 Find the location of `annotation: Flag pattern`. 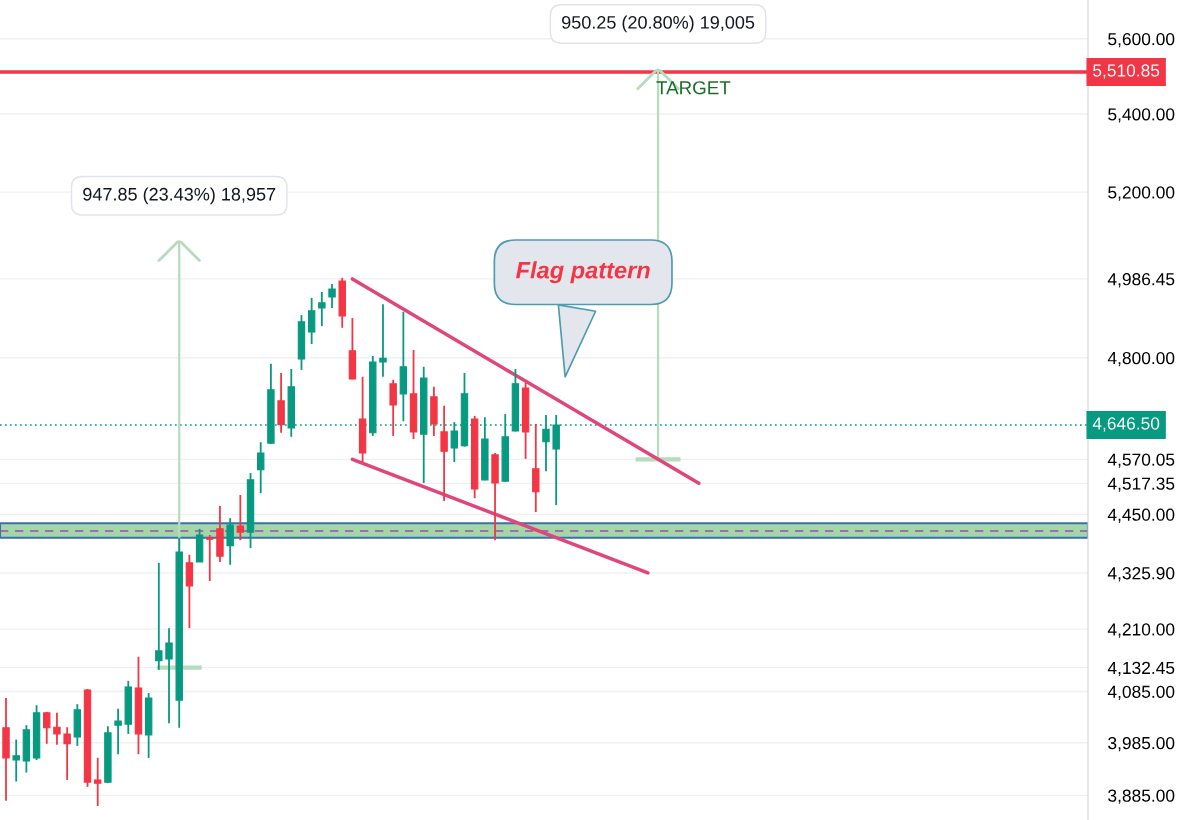

annotation: Flag pattern is located at coordinates (583, 272).